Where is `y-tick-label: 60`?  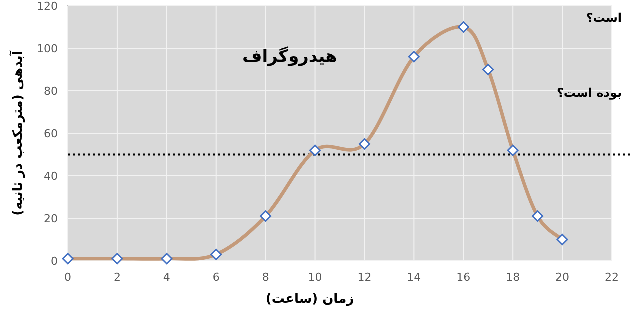
y-tick-label: 60 is located at coordinates (51, 134).